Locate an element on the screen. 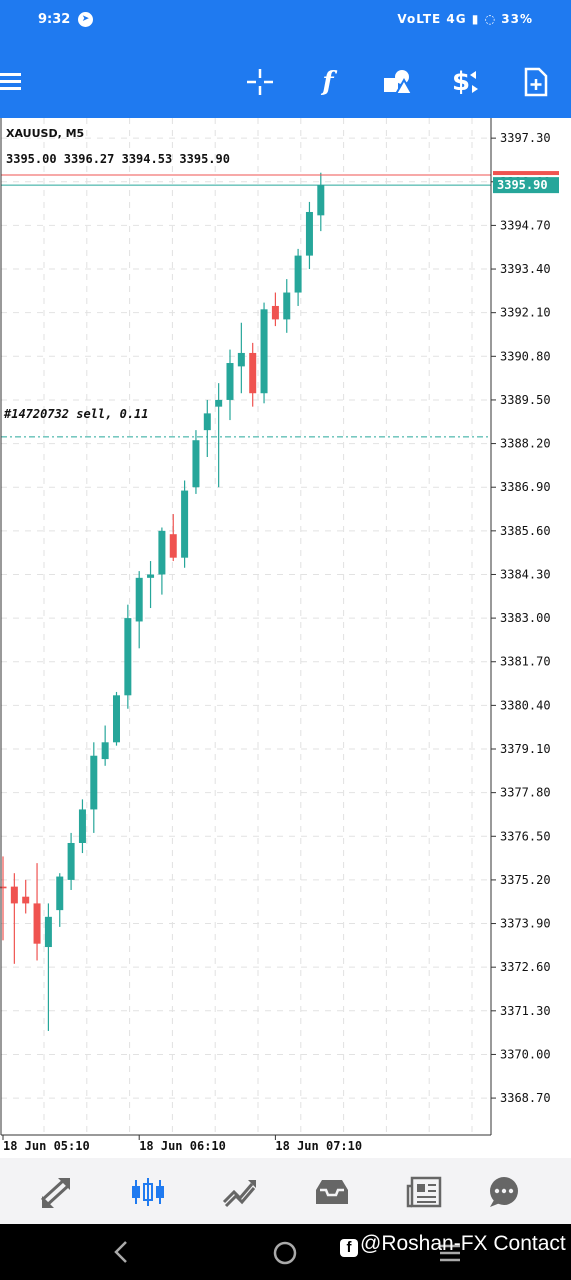 This screenshot has width=571, height=1280. y-tick-label: 3381.70 is located at coordinates (525, 662).